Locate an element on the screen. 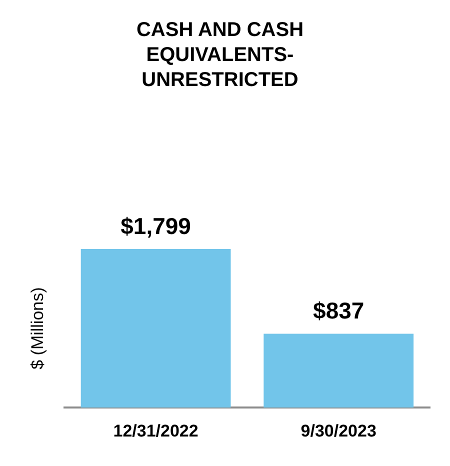 The image size is (450, 466). data-label: $1,799 is located at coordinates (155, 225).